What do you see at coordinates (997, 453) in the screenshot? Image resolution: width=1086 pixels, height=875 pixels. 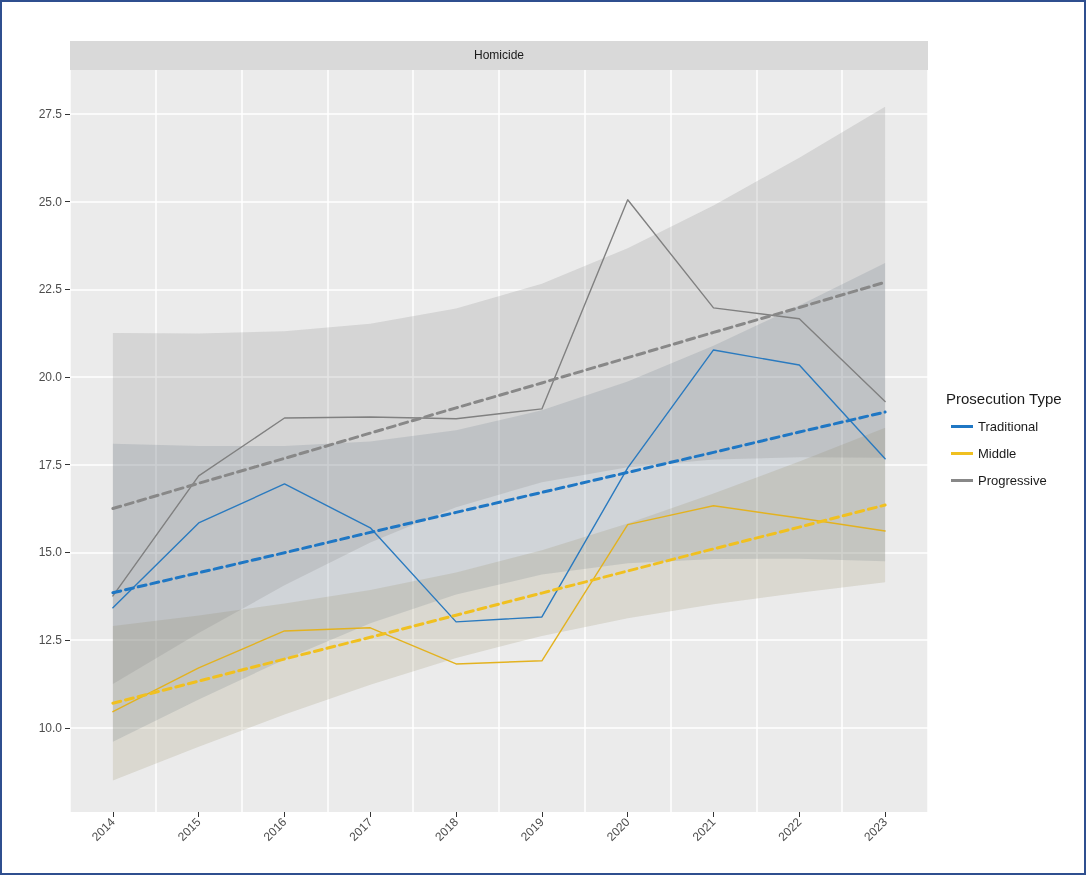 I see `legend-label: Middle` at bounding box center [997, 453].